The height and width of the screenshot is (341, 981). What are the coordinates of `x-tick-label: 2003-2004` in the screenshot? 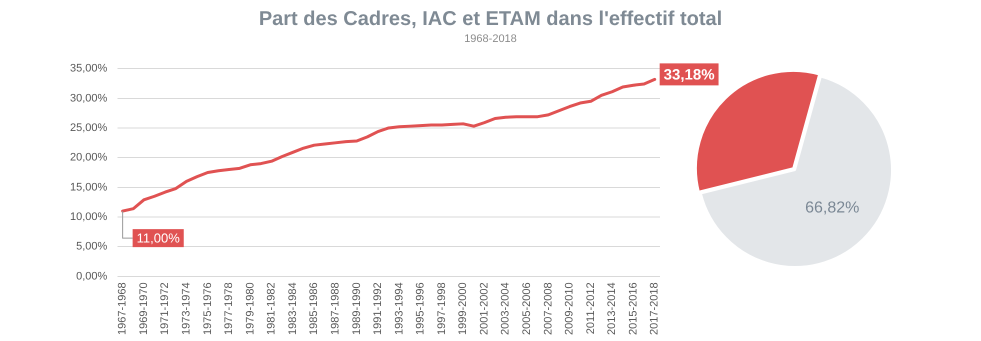 It's located at (506, 309).